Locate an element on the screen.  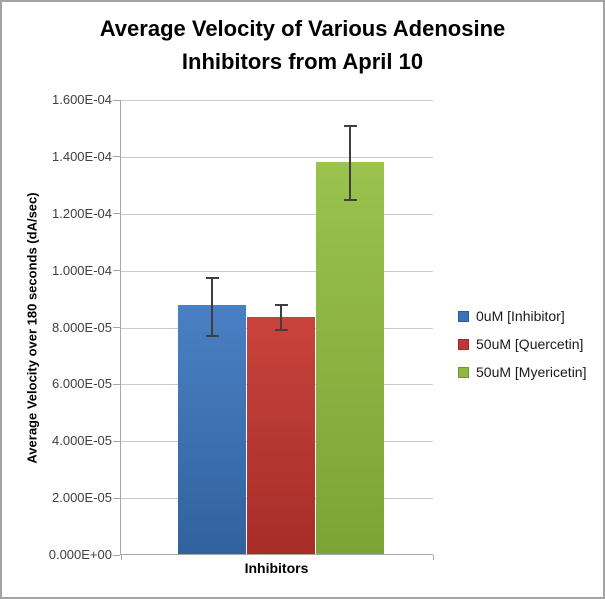
y-tick-label: 1.600E-04 is located at coordinates (82, 99).